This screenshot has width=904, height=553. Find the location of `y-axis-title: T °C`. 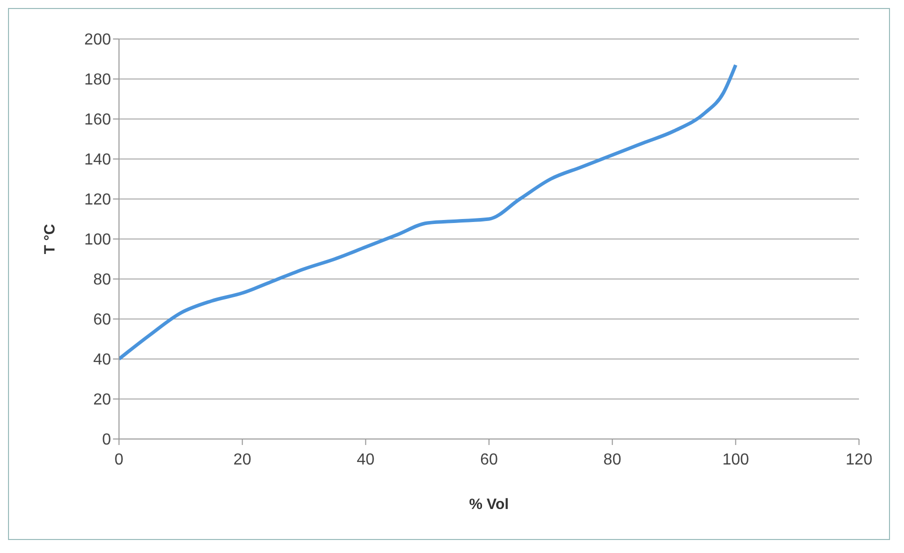

y-axis-title: T °C is located at coordinates (49, 239).